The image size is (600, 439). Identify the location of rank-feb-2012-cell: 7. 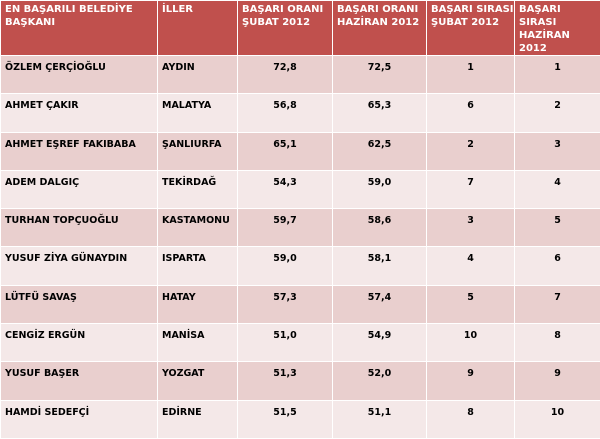
(471, 189).